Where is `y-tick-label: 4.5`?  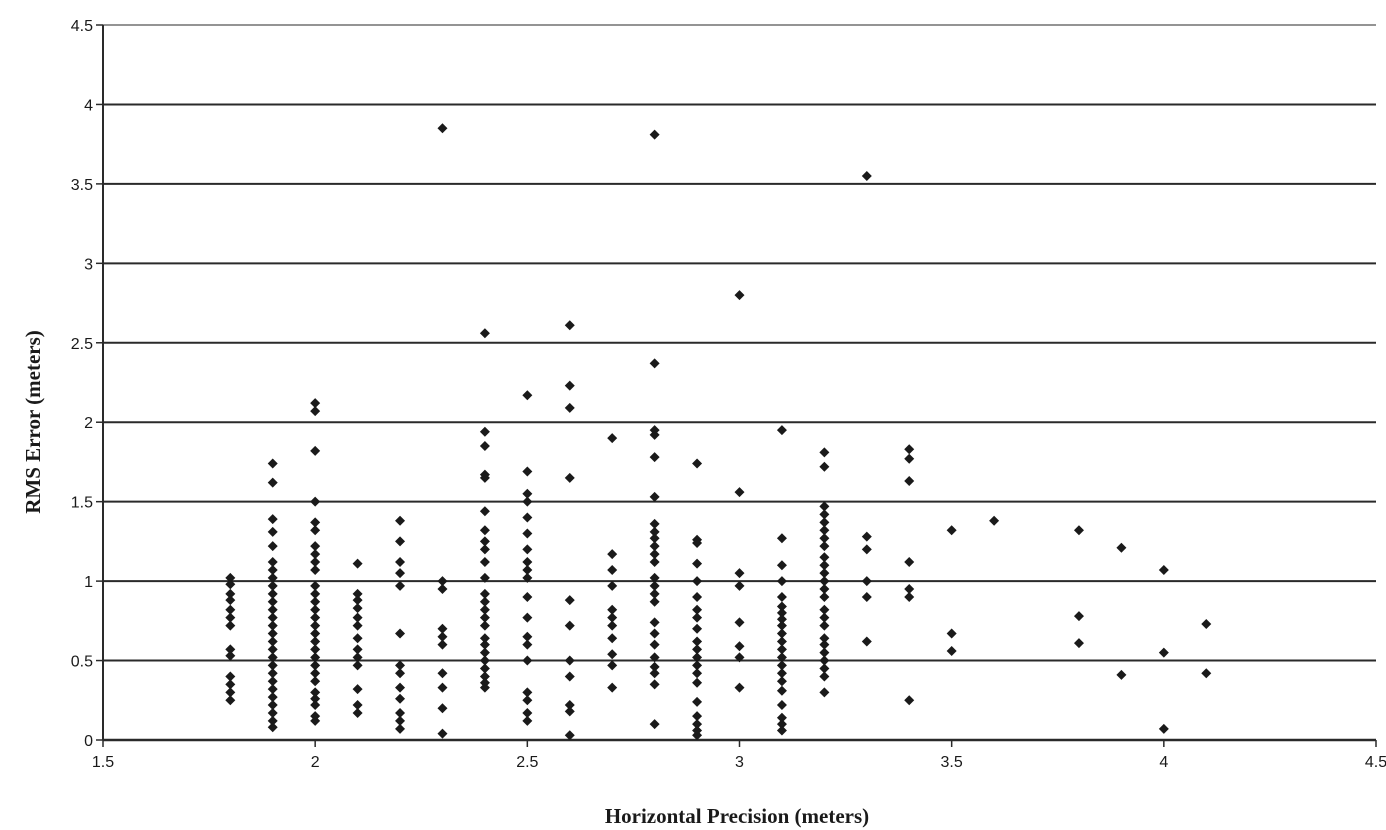 y-tick-label: 4.5 is located at coordinates (82, 26).